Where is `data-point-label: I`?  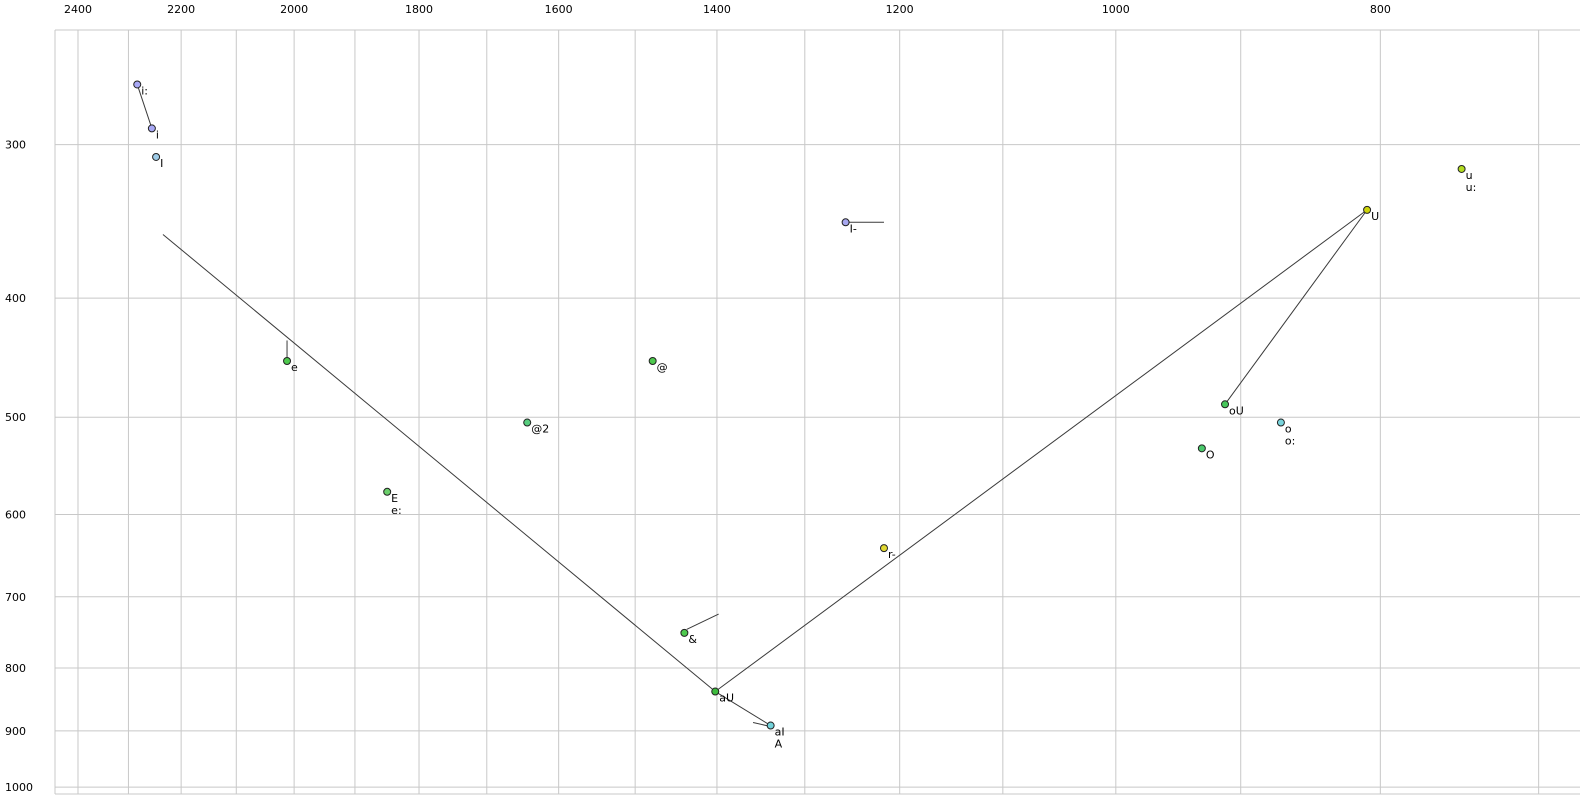
data-point-label: I is located at coordinates (161, 163).